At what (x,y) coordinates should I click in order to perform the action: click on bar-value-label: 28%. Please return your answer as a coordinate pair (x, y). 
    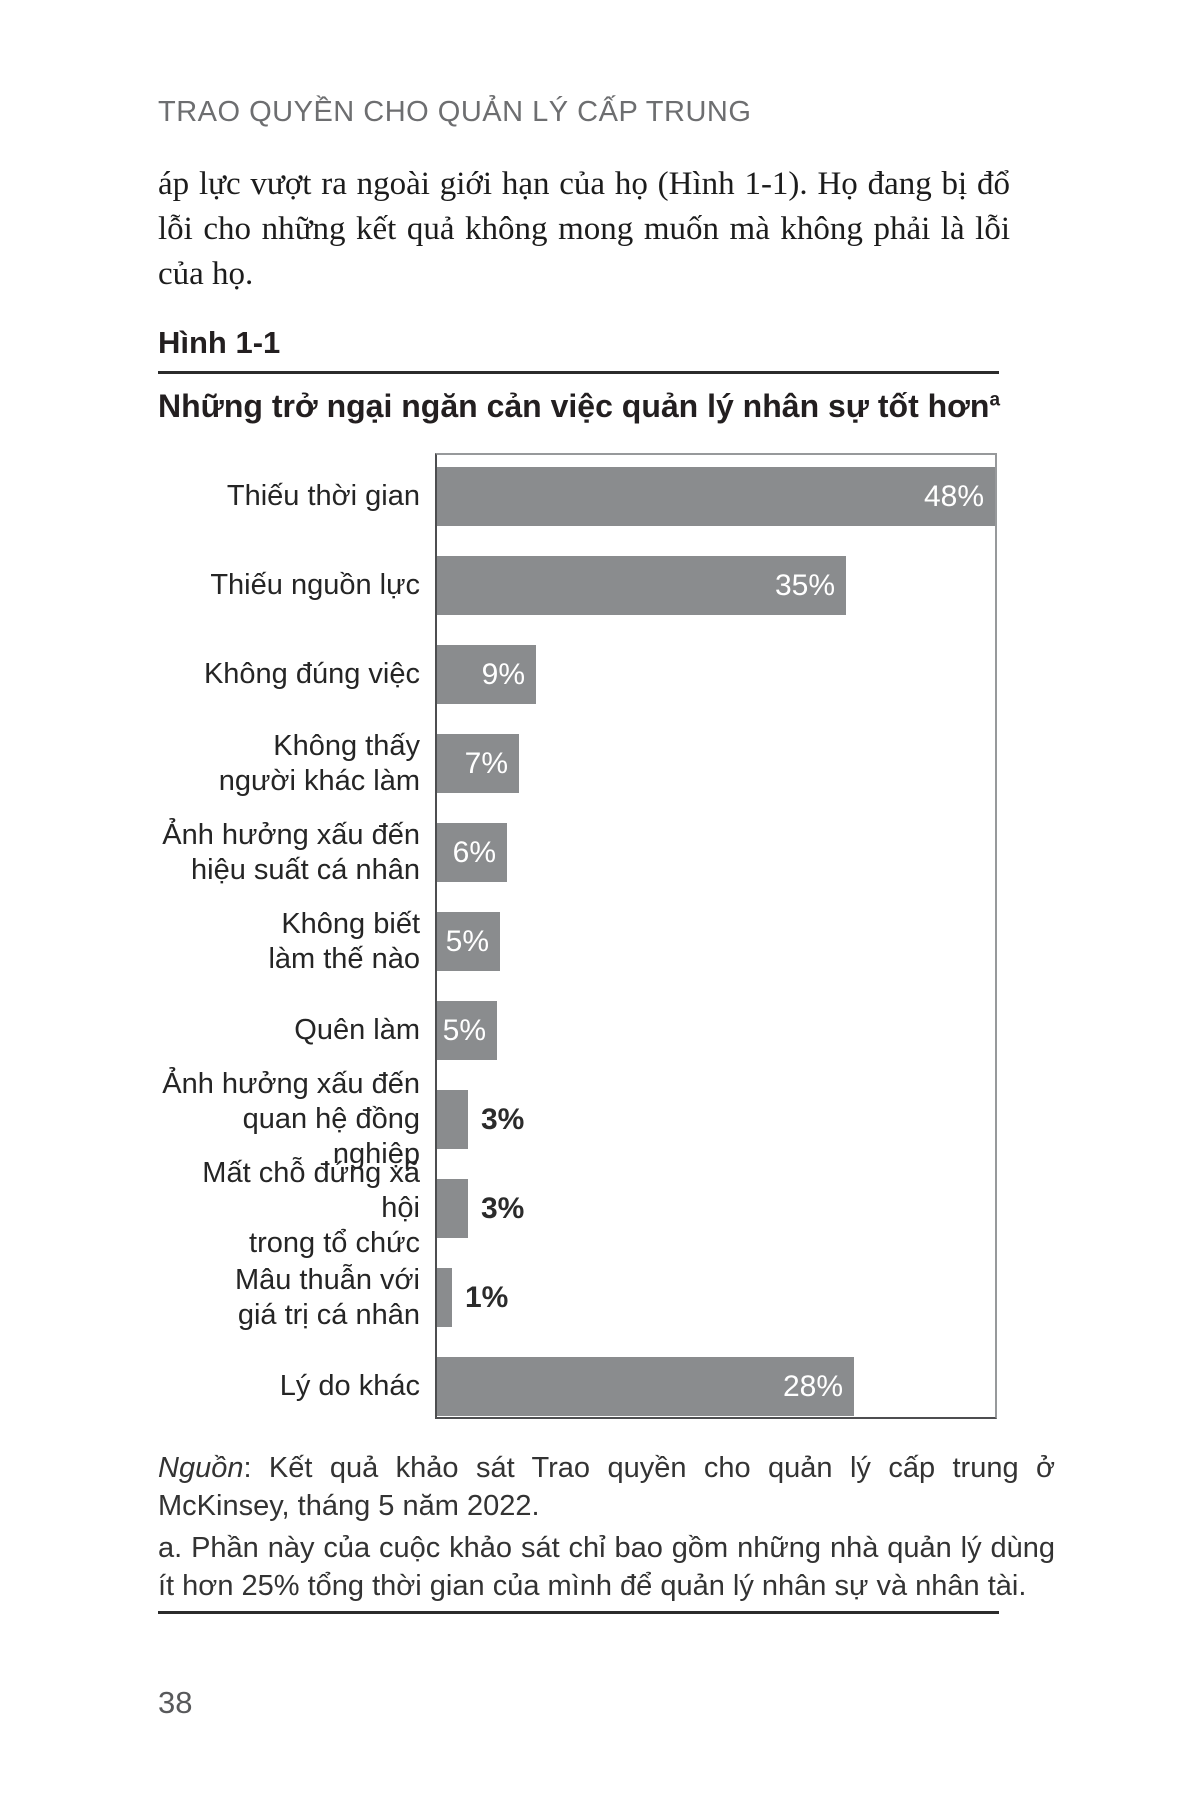
    Looking at the image, I should click on (812, 1386).